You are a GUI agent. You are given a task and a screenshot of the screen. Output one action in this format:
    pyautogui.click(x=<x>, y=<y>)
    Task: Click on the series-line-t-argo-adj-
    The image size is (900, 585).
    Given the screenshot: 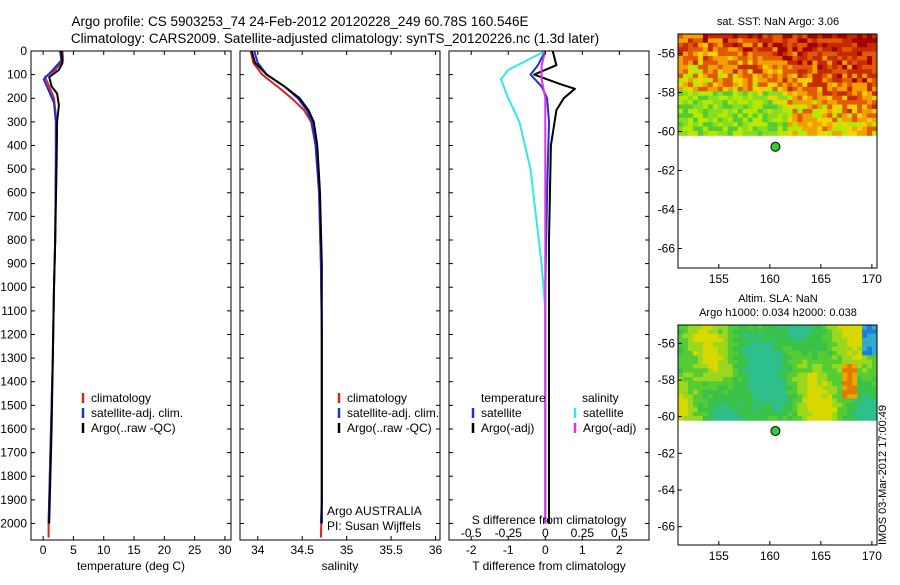 What is the action you would take?
    pyautogui.click(x=554, y=287)
    